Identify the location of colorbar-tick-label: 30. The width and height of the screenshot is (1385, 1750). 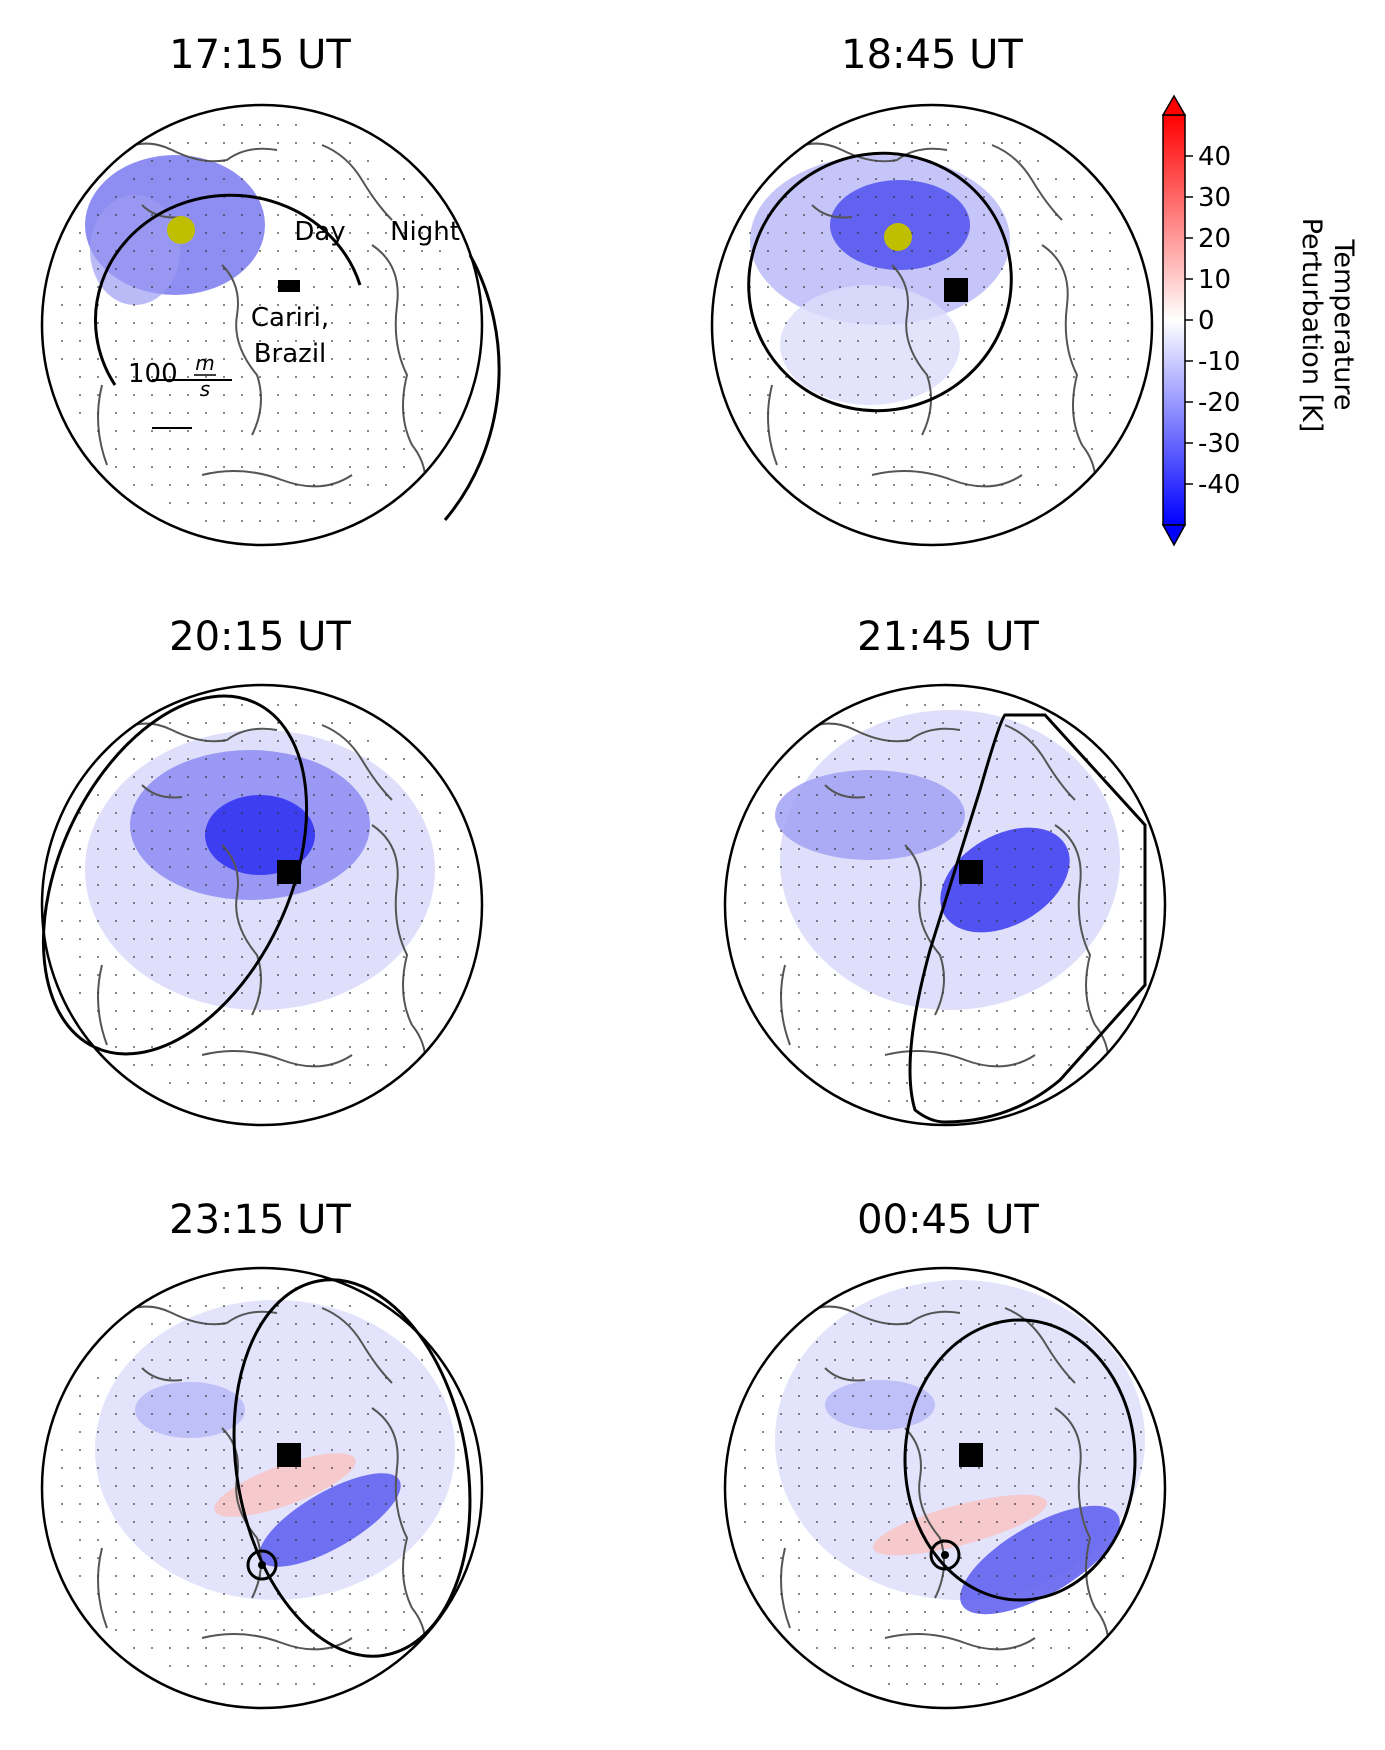
(1214, 198).